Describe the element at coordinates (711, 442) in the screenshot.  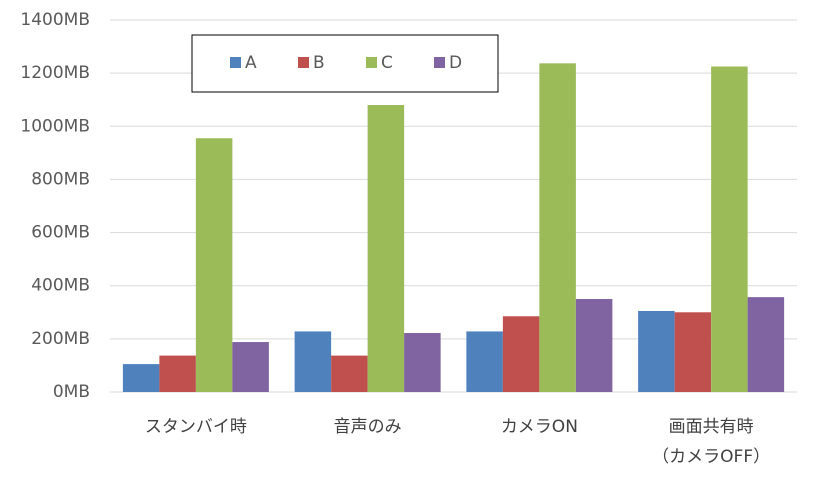
I see `x-tick-label: 画面共有時 （カメラOFF）` at that location.